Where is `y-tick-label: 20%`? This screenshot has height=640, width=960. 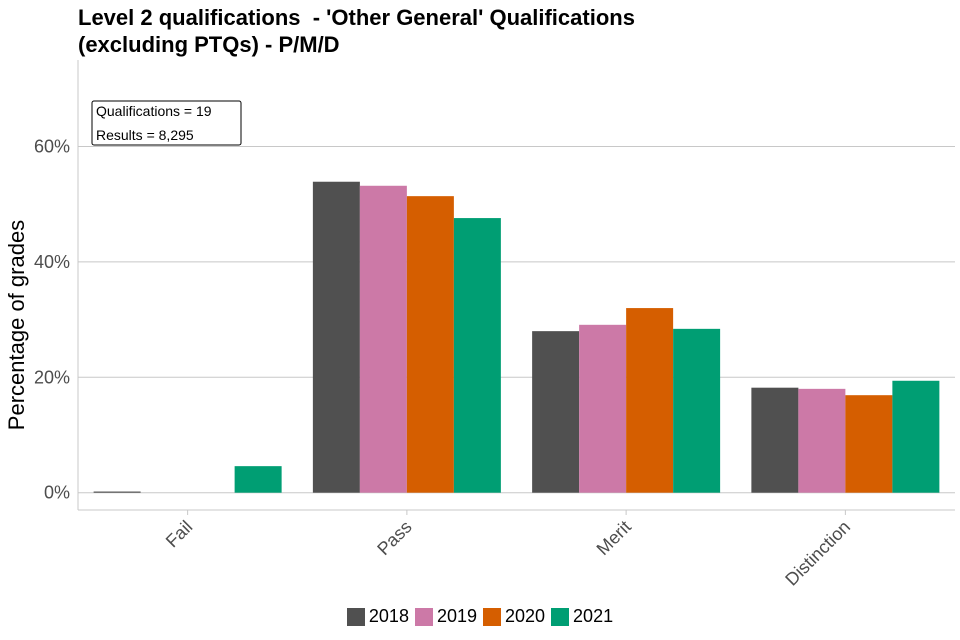
y-tick-label: 20% is located at coordinates (52, 377).